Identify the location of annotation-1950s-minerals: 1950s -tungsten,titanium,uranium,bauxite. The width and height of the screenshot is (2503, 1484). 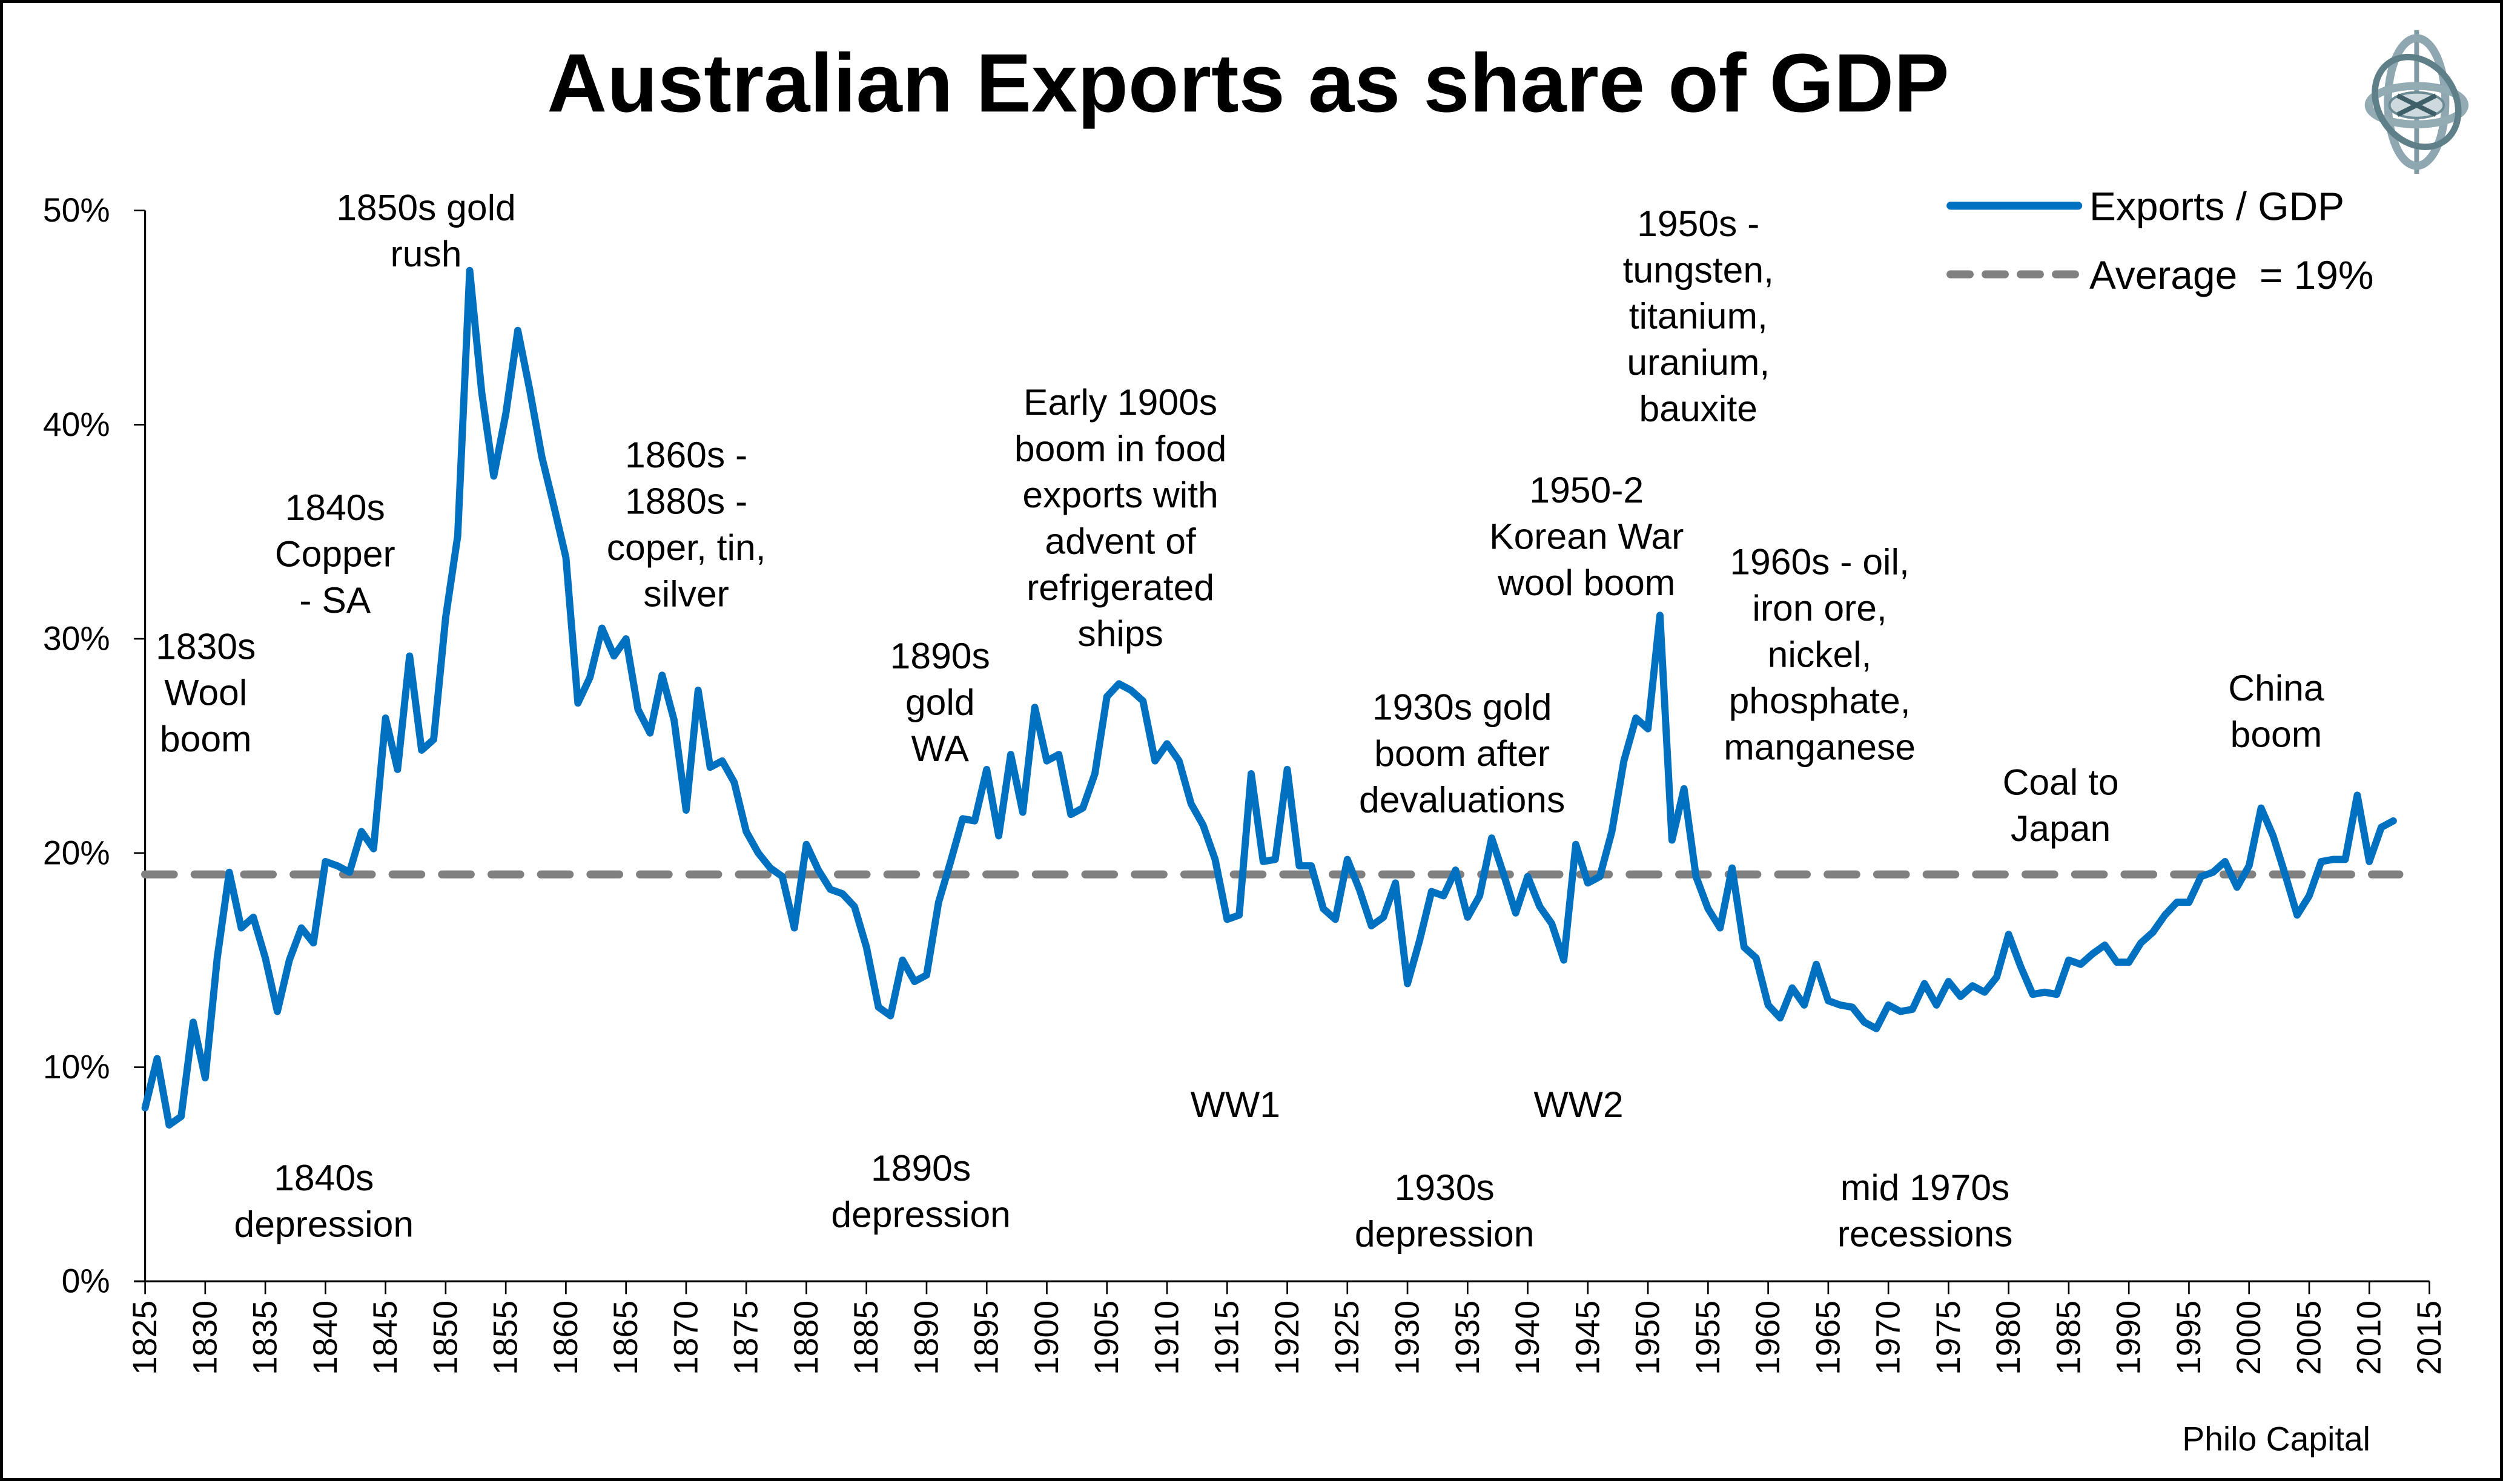
(1698, 316).